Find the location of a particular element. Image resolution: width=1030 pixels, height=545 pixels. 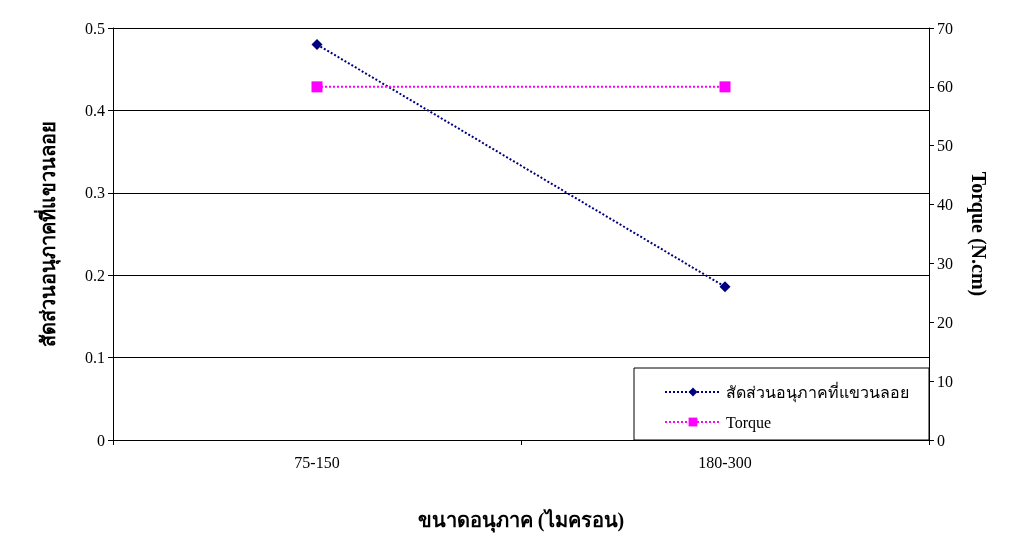

y2-tick-label: 70 is located at coordinates (945, 28).